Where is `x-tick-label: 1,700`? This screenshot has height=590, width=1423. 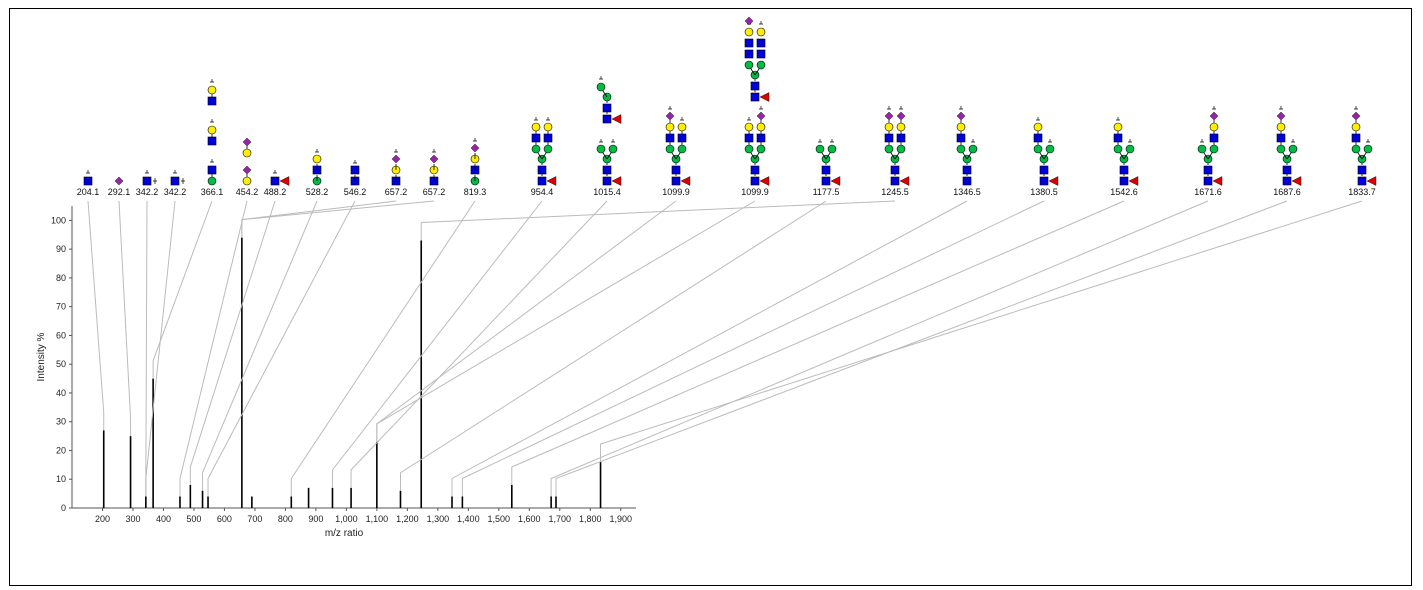 x-tick-label: 1,700 is located at coordinates (560, 519).